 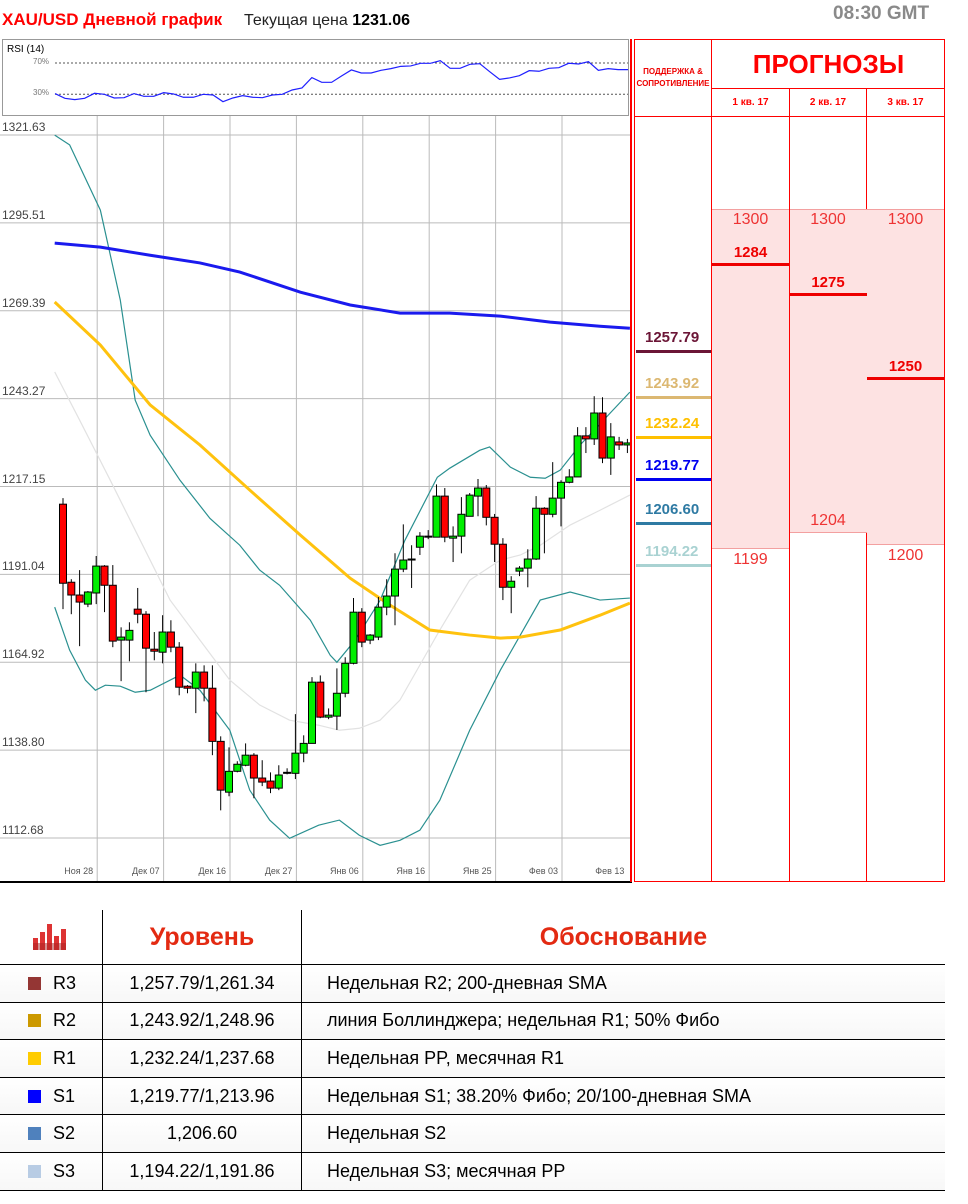 I want to click on sr-level-value: 1219.77, so click(x=672, y=465).